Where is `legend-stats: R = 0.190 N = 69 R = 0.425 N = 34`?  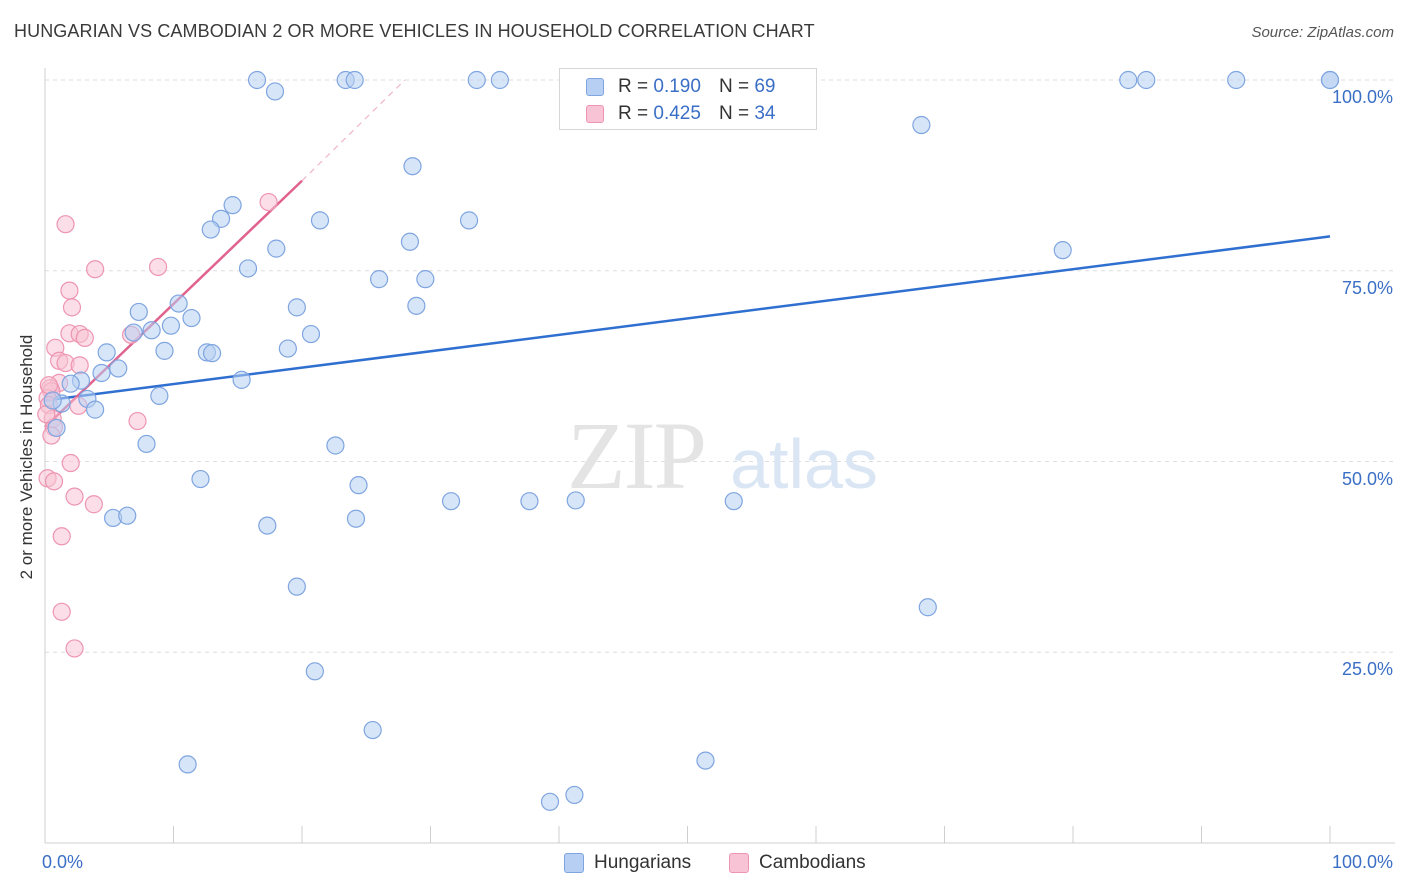 legend-stats: R = 0.190 N = 69 R = 0.425 N = 34 is located at coordinates (688, 99).